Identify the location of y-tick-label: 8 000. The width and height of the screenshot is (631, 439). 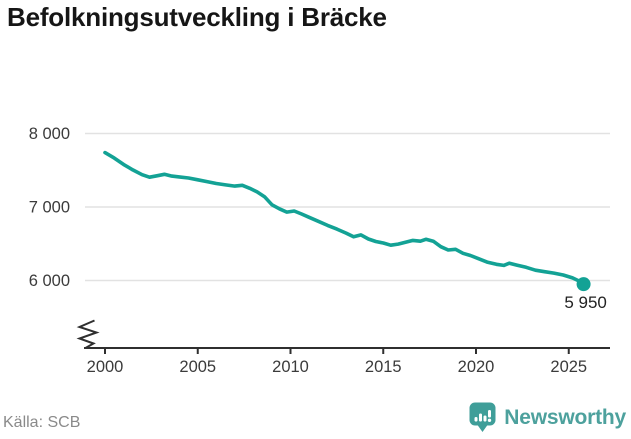
(49, 134).